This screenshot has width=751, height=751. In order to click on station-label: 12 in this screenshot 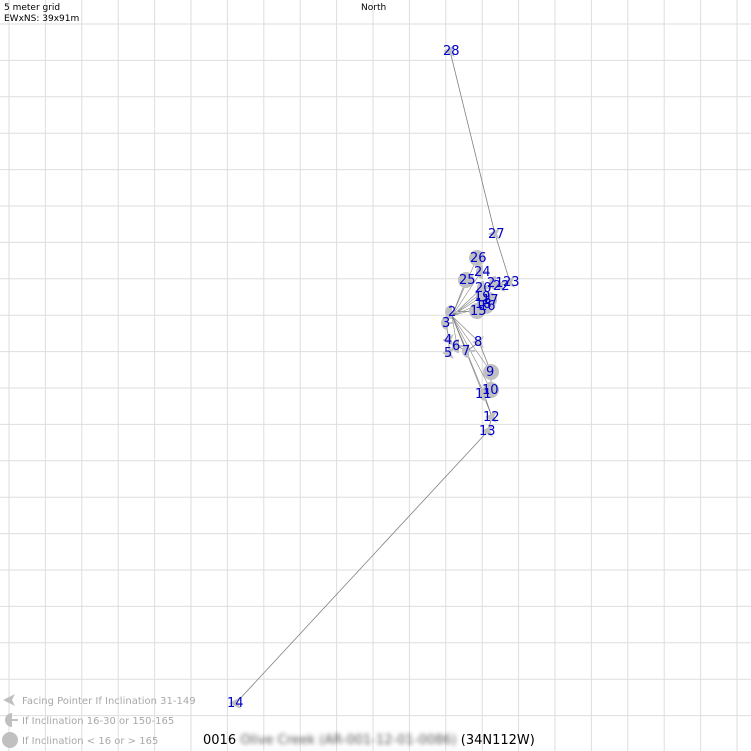, I will do `click(491, 417)`.